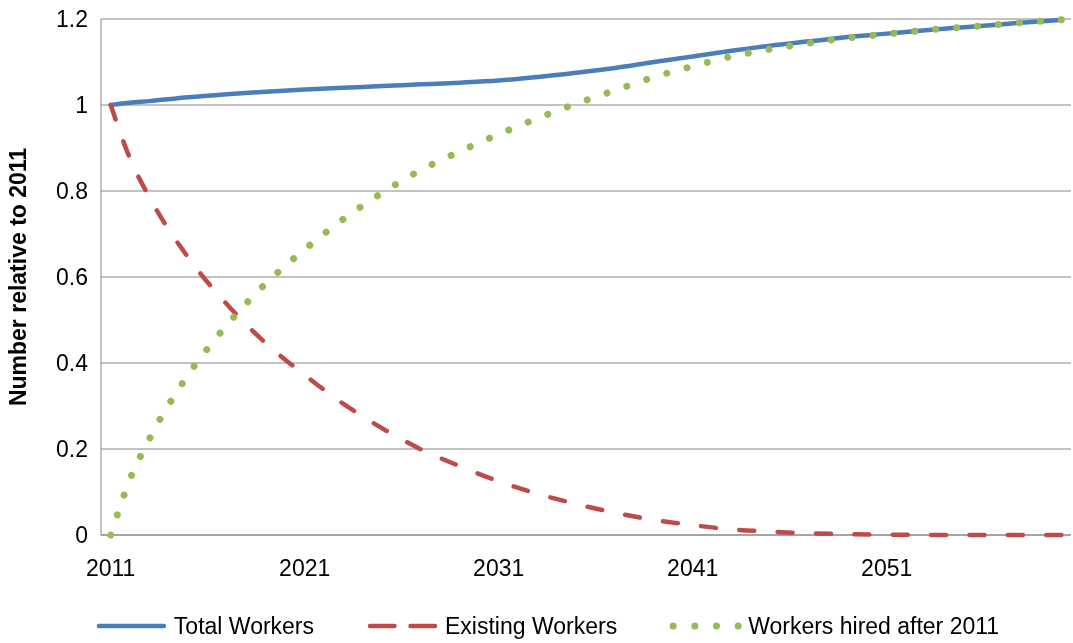  I want to click on y-tick-label: 0.4, so click(72, 363).